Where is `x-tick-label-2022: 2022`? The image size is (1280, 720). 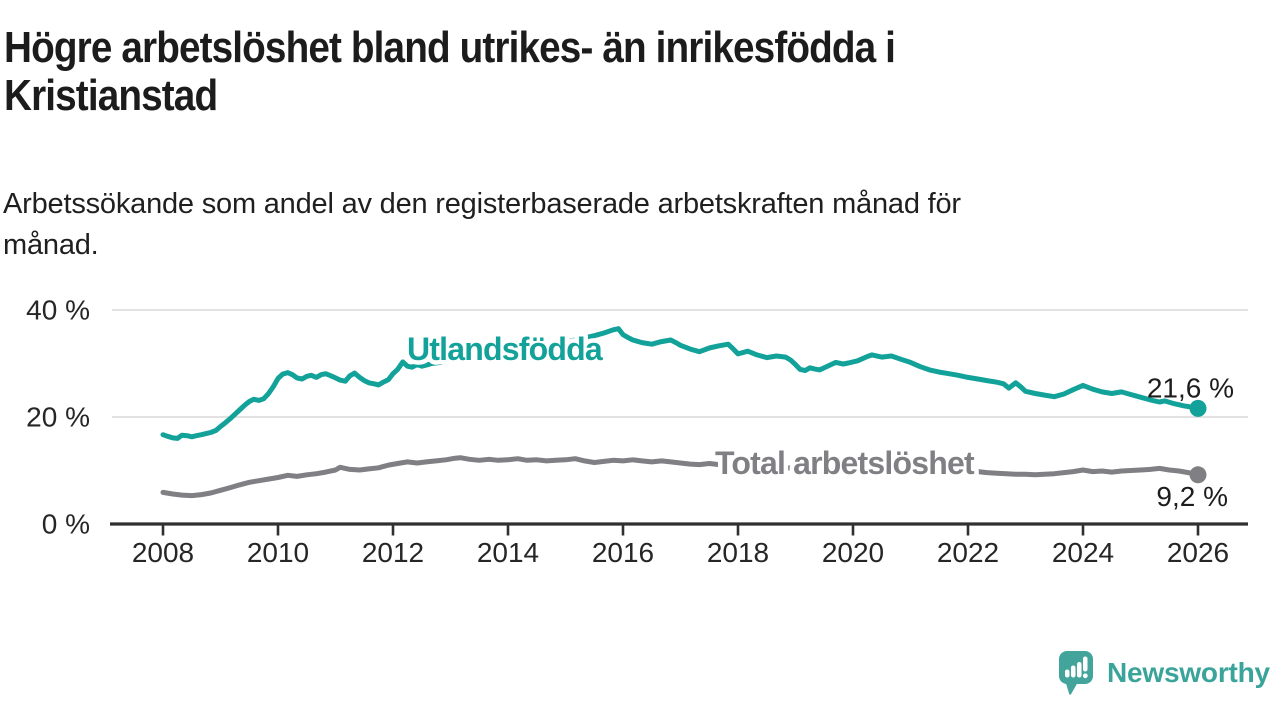
x-tick-label-2022: 2022 is located at coordinates (968, 552).